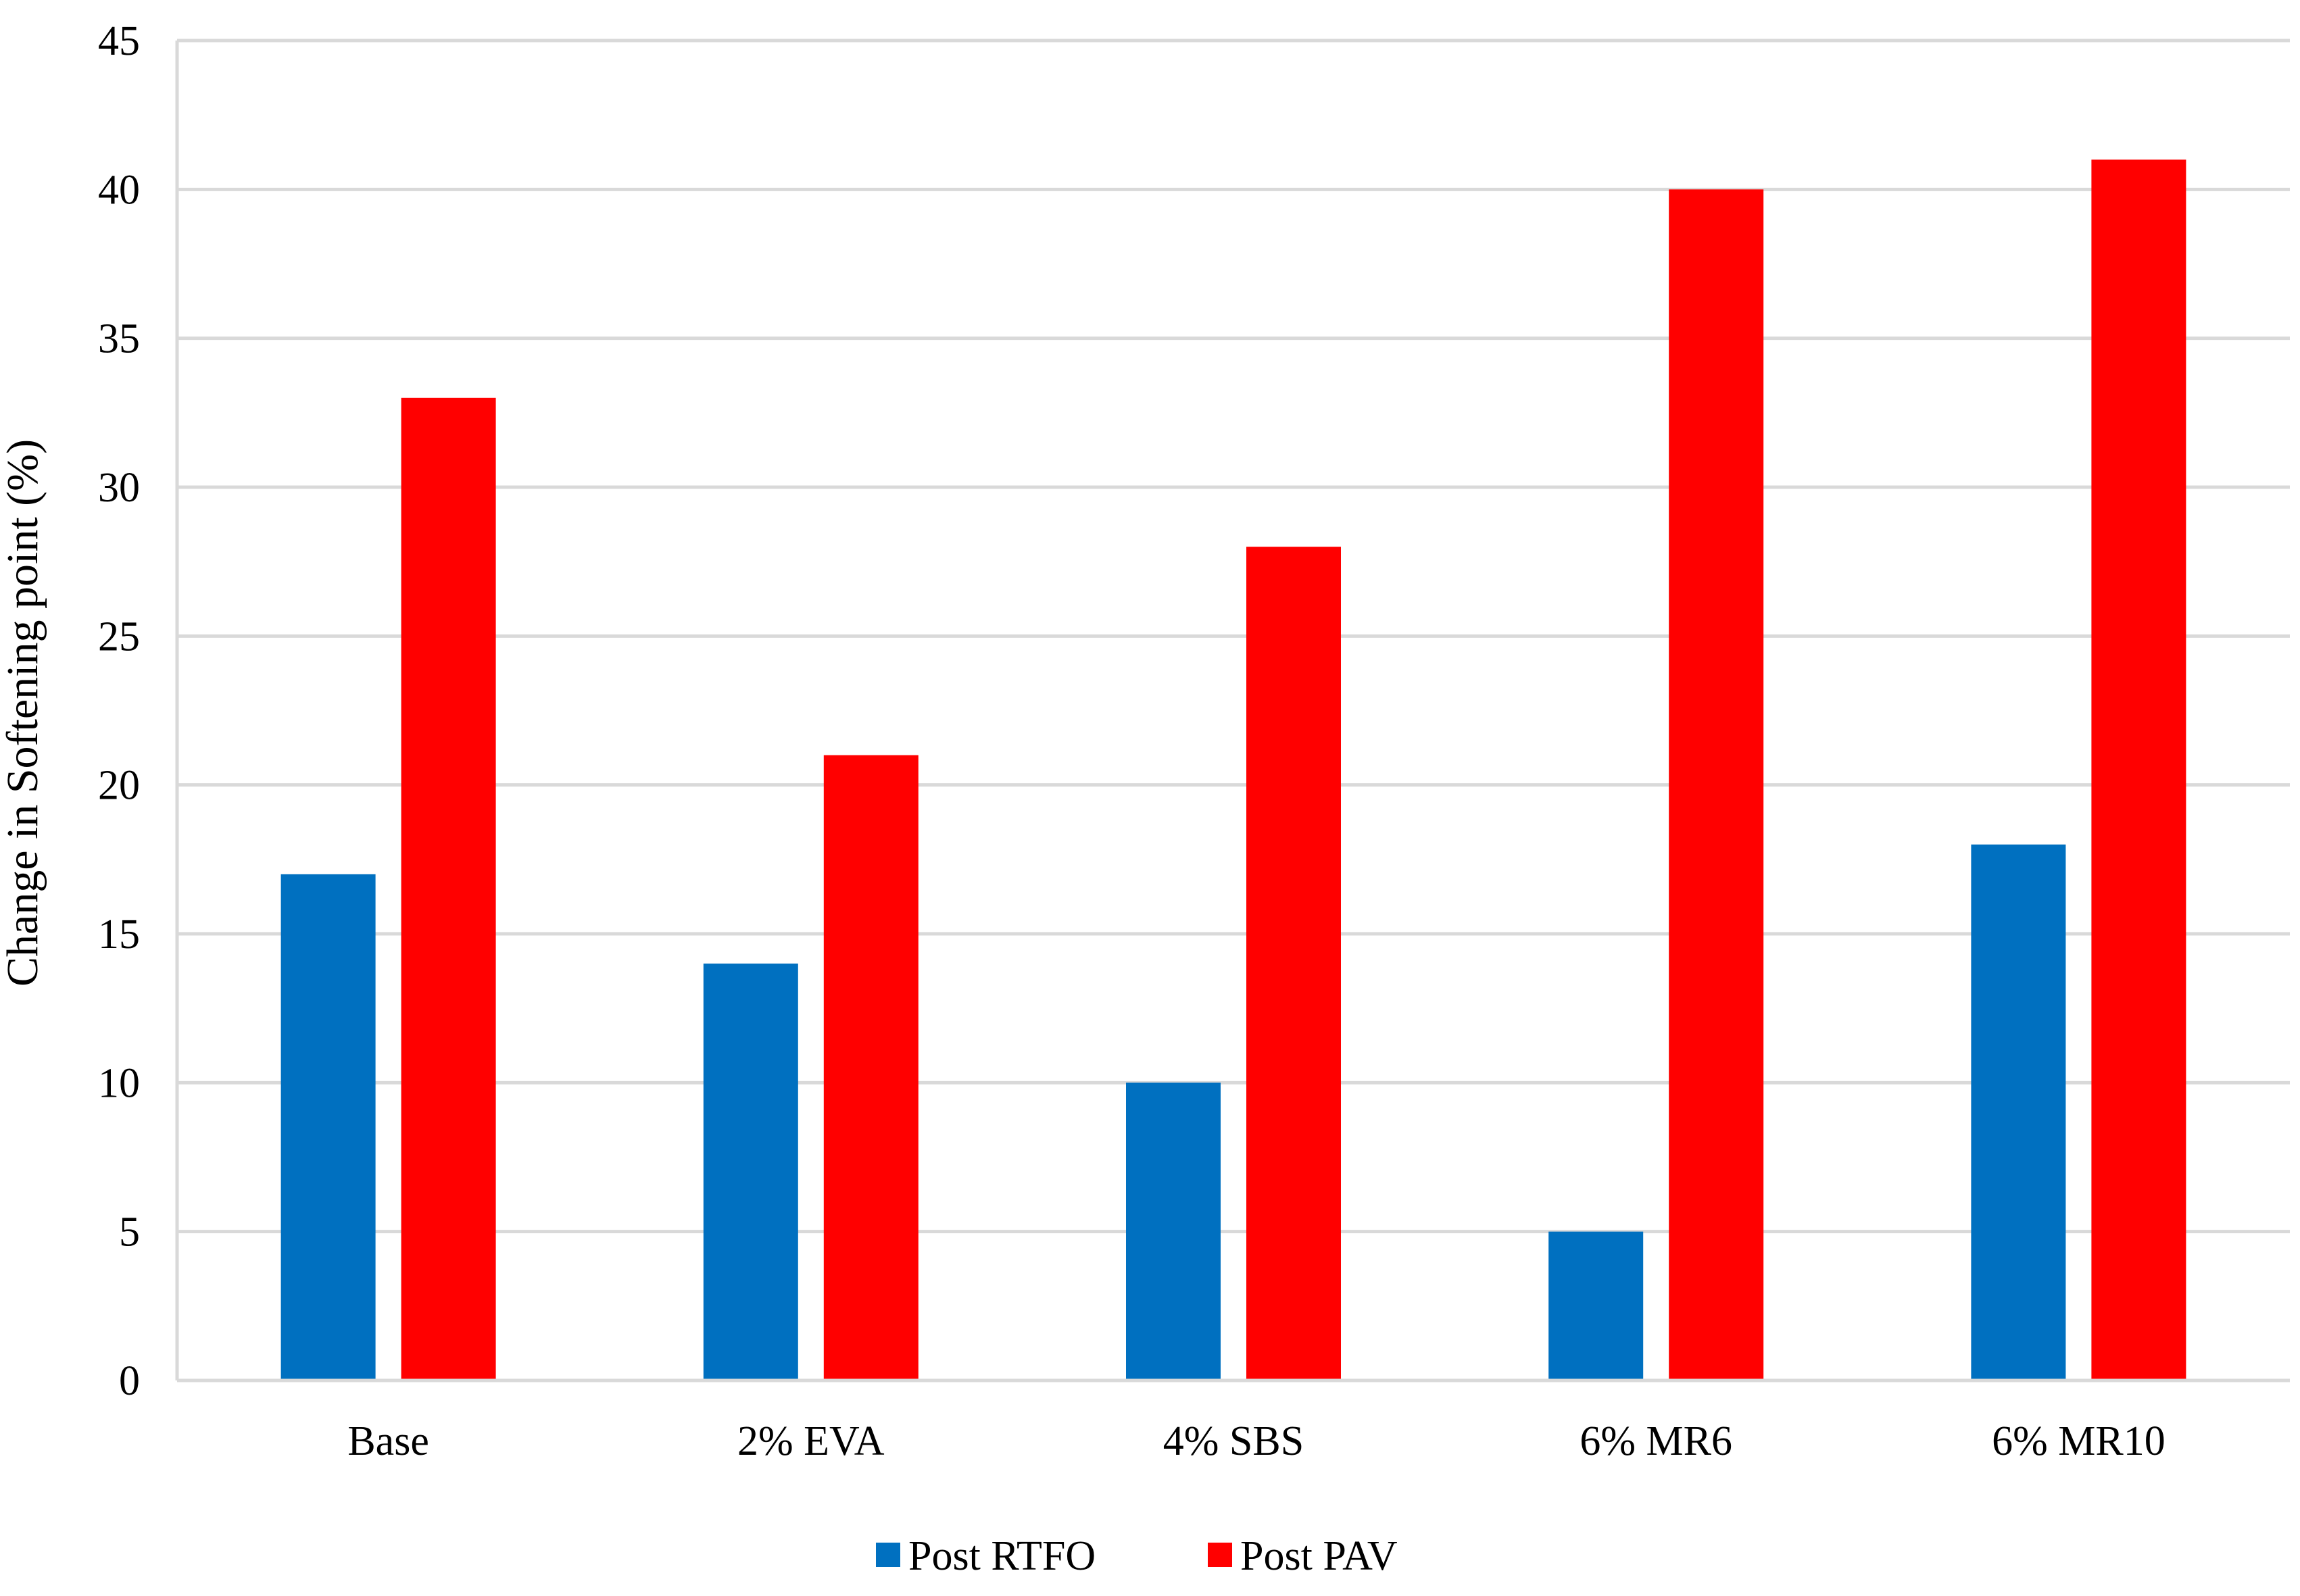 The width and height of the screenshot is (2300, 1596). Describe the element at coordinates (129, 1381) in the screenshot. I see `y-tick-label: 0` at that location.